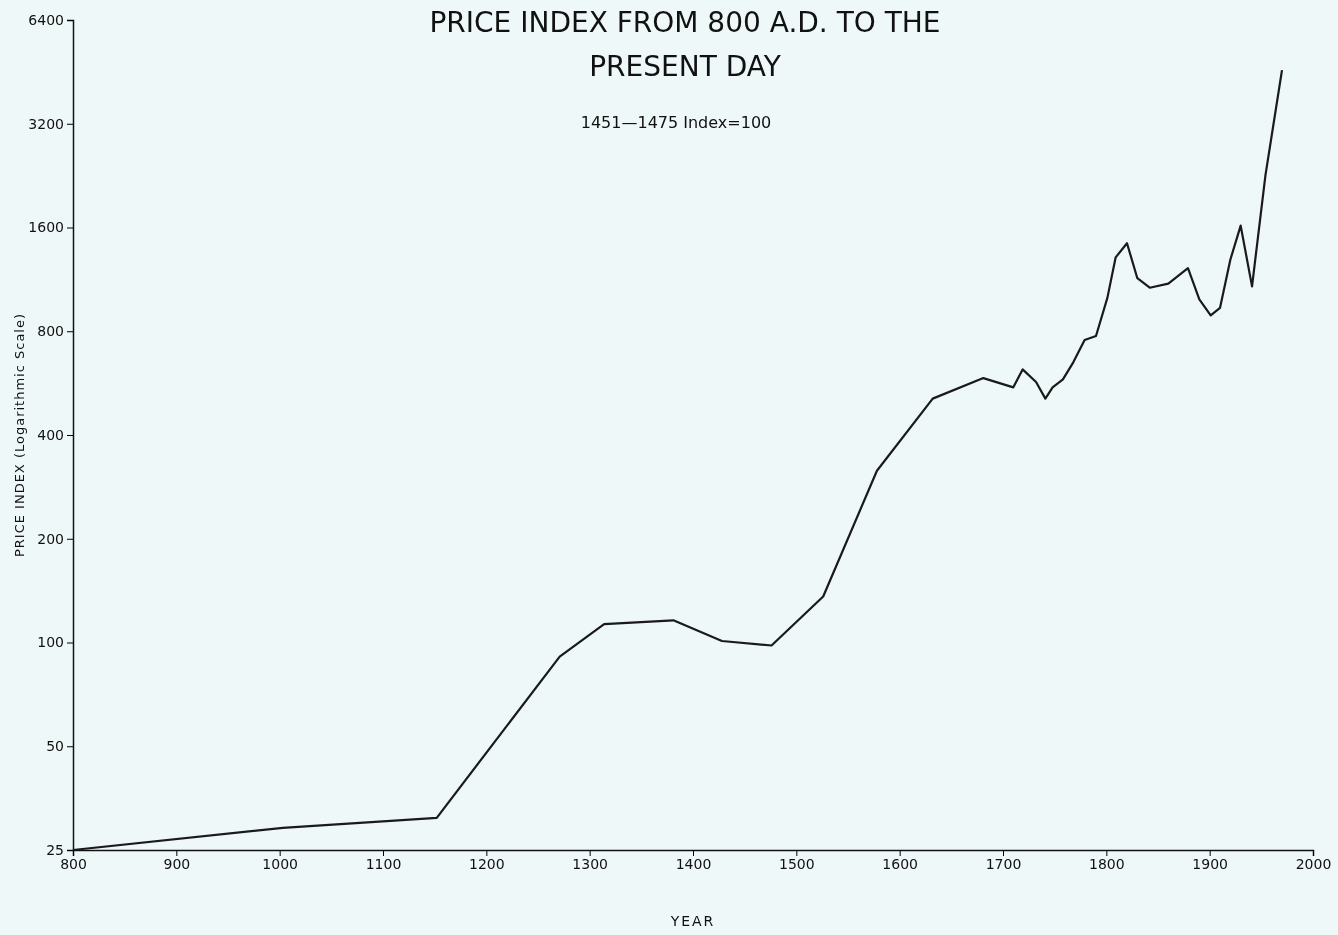 This screenshot has height=935, width=1338. I want to click on y-axis-title: PRICE INDEX (Logarithmic Scale), so click(19, 435).